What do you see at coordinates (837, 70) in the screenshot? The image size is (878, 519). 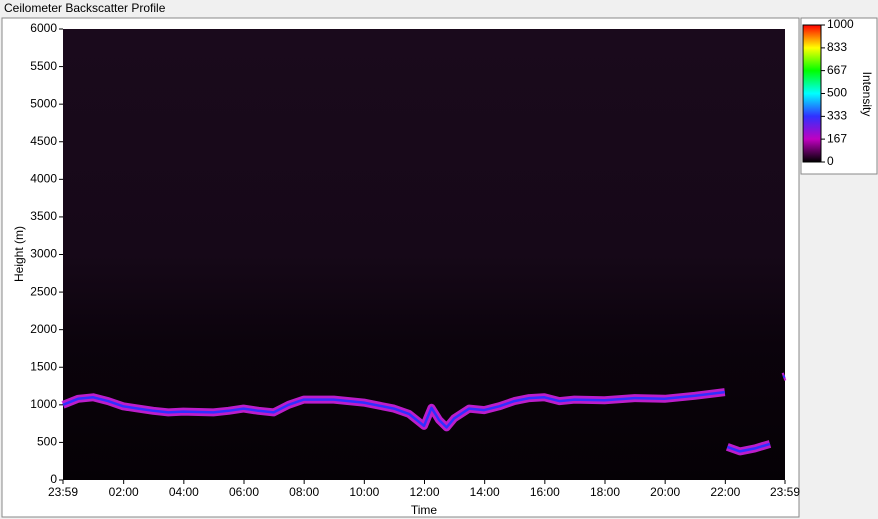 I see `colorbar-tick-label: 667` at bounding box center [837, 70].